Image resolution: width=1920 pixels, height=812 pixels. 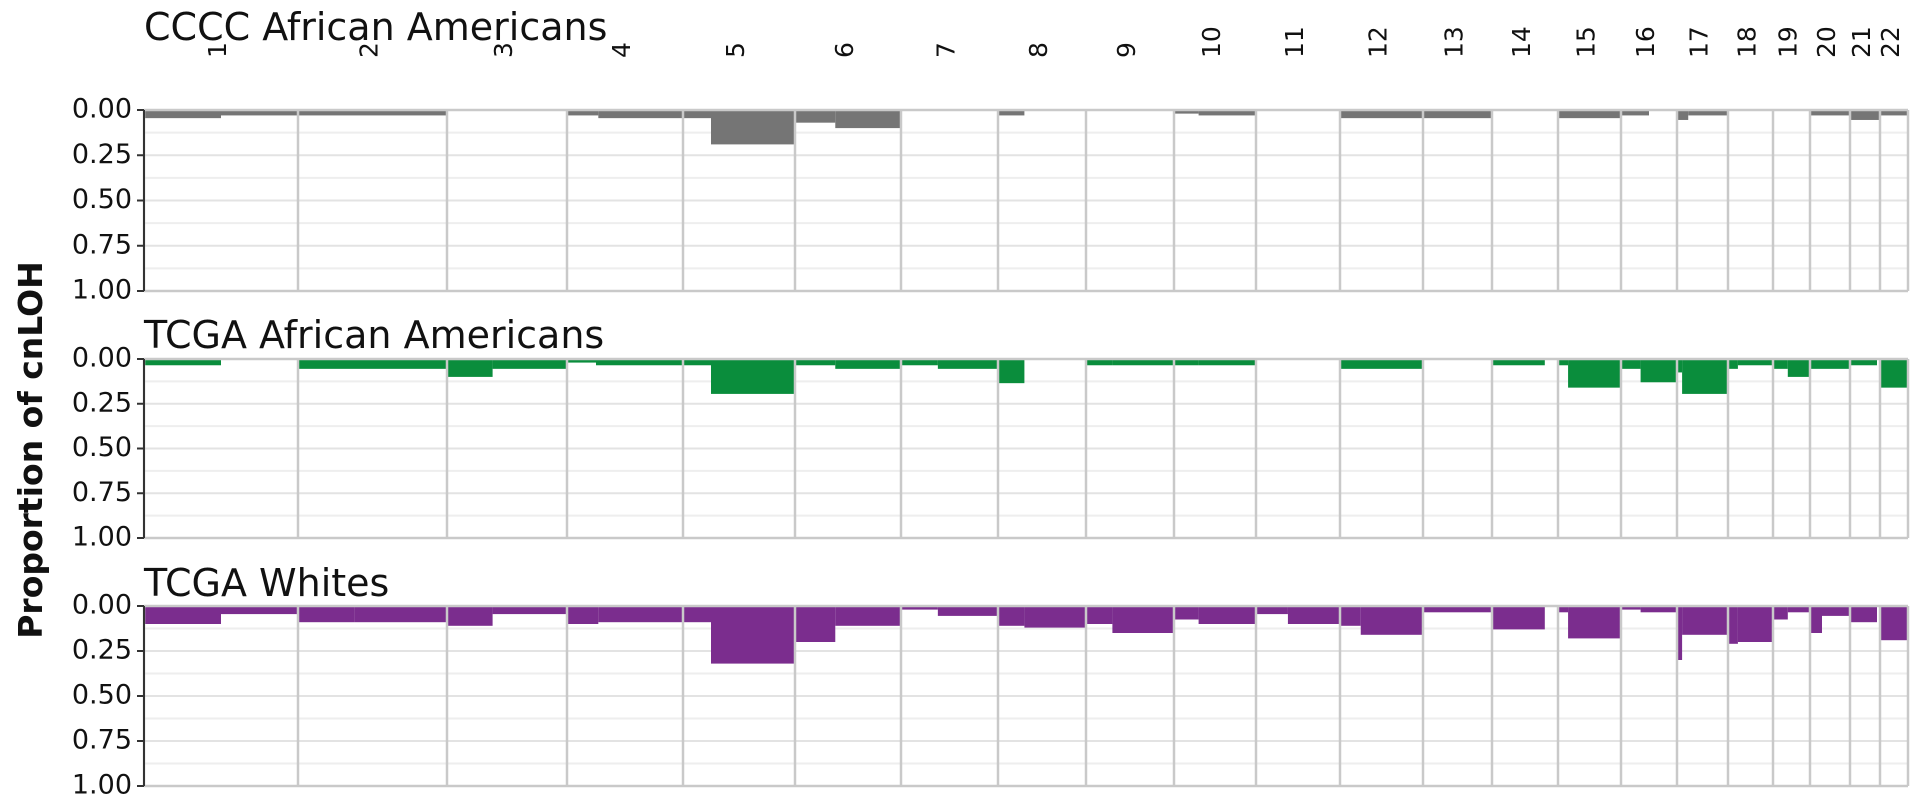 What do you see at coordinates (369, 50) in the screenshot?
I see `chromosome-label-2: 2` at bounding box center [369, 50].